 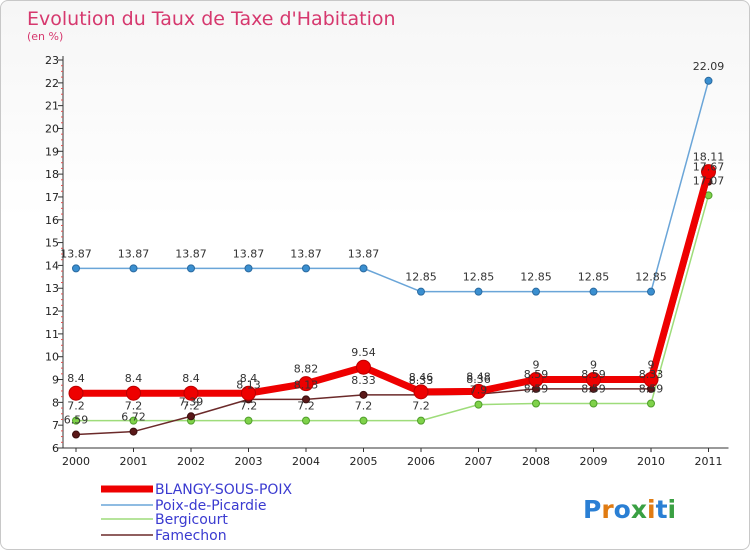 What do you see at coordinates (421, 461) in the screenshot?
I see `x-tick-label: 2006` at bounding box center [421, 461].